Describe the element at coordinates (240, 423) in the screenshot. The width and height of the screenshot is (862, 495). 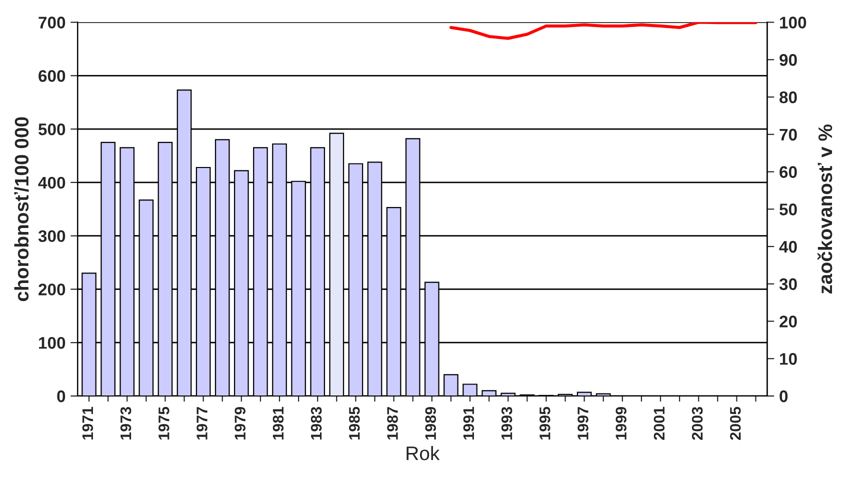
I see `x-tick-label: 1979` at that location.